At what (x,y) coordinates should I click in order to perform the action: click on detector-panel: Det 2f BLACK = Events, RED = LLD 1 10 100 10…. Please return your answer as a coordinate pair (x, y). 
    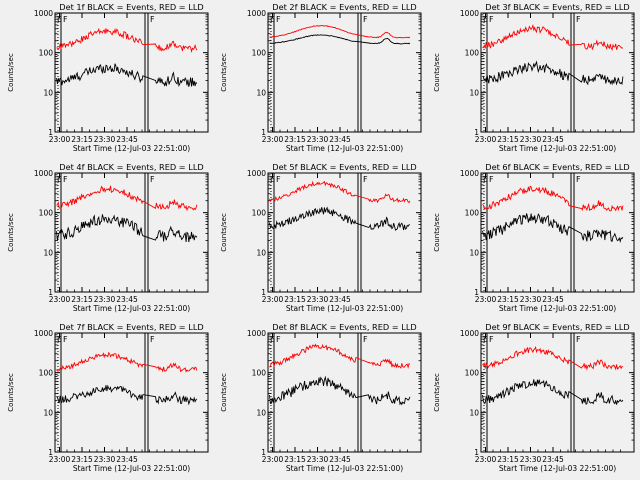
    Looking at the image, I should click on (321, 77).